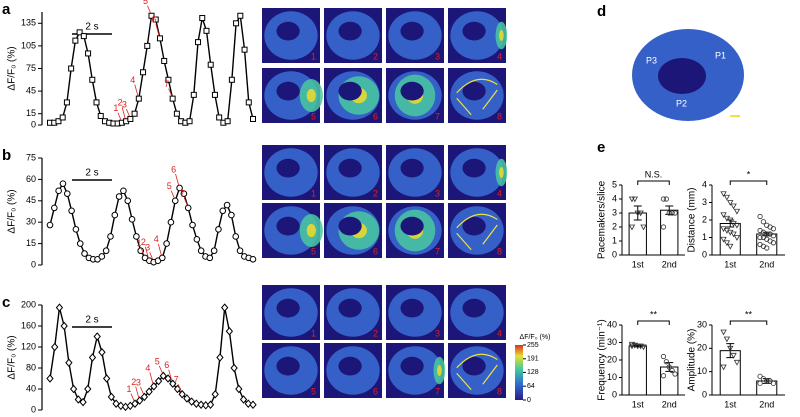 This screenshot has width=800, height=417. What do you see at coordinates (138, 382) in the screenshot?
I see `annotation: 3` at bounding box center [138, 382].